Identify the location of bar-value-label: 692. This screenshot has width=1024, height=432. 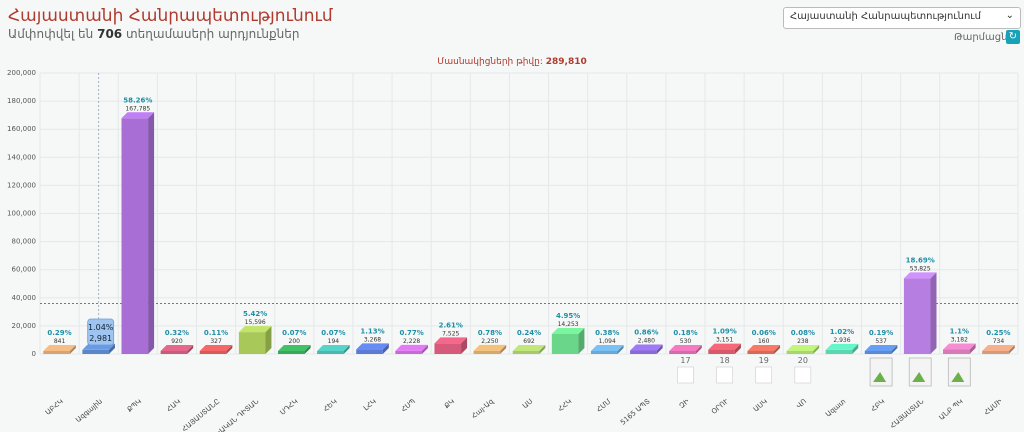
(529, 341).